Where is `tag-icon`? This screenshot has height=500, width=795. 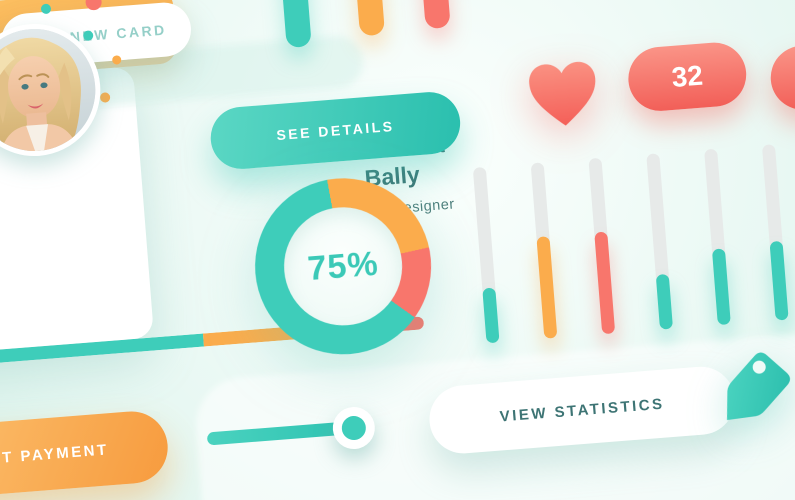 tag-icon is located at coordinates (746, 392).